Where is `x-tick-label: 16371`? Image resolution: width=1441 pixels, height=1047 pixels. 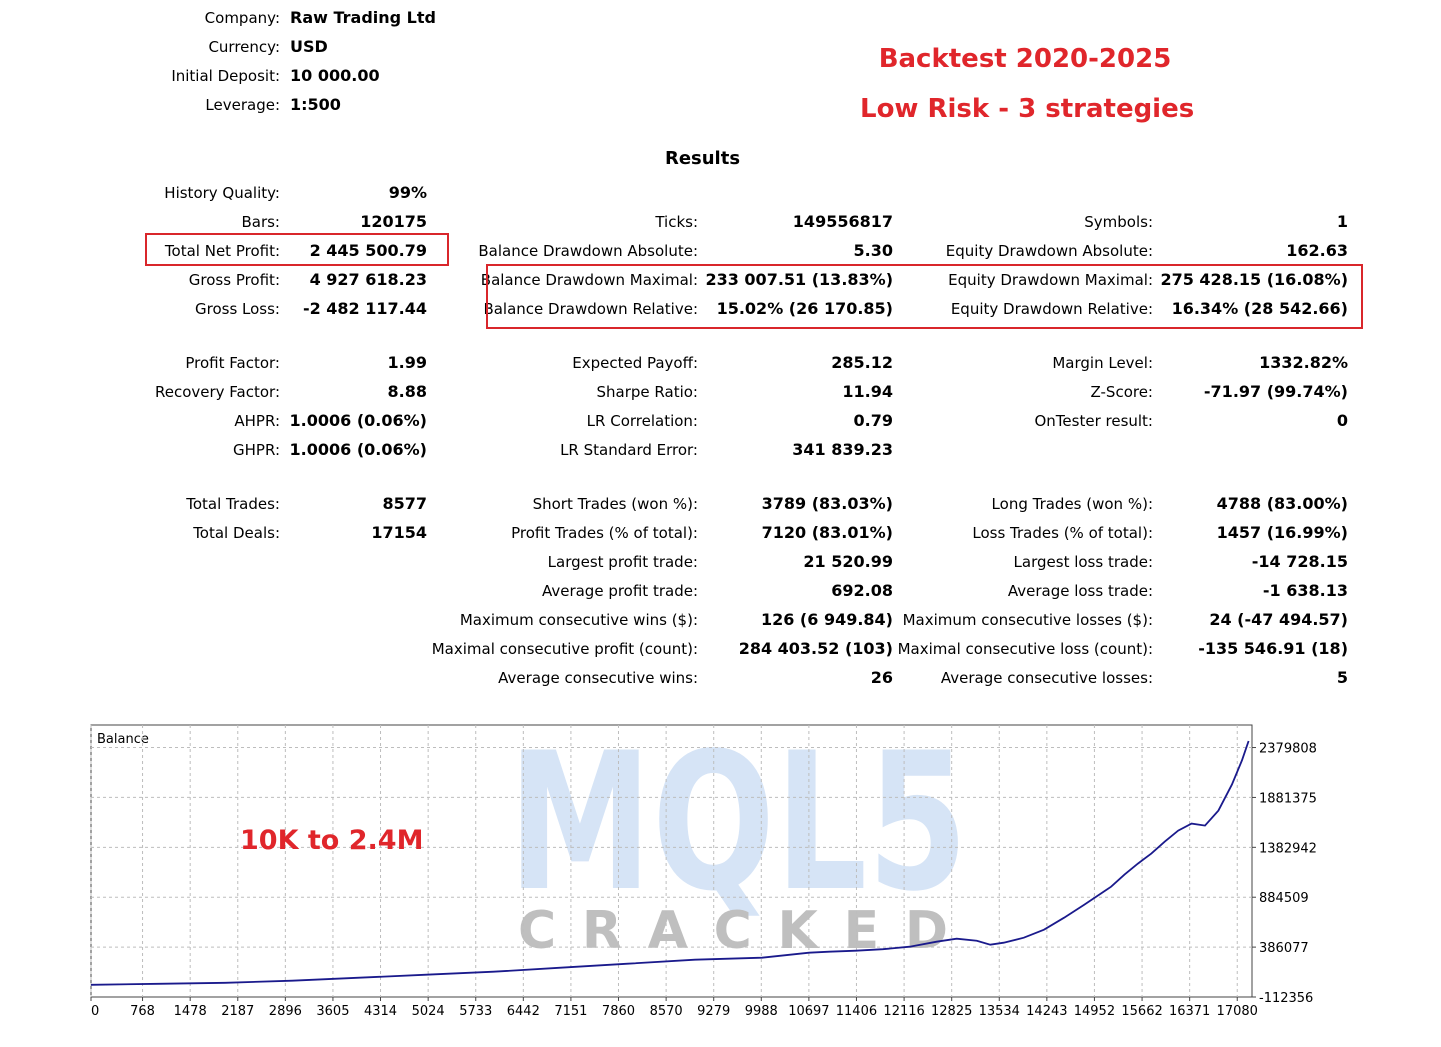 x-tick-label: 16371 is located at coordinates (1189, 1011).